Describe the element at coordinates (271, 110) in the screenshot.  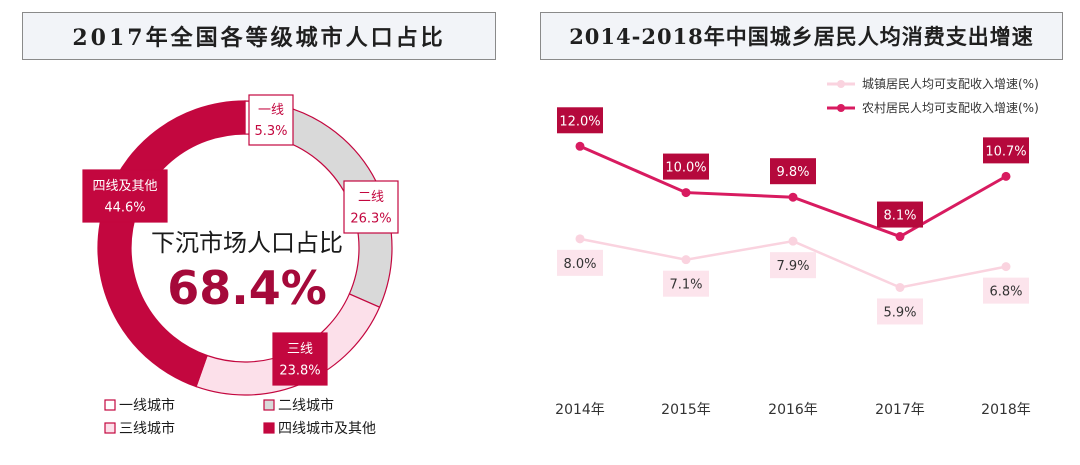
I see `pie-label-name-1: 一线` at that location.